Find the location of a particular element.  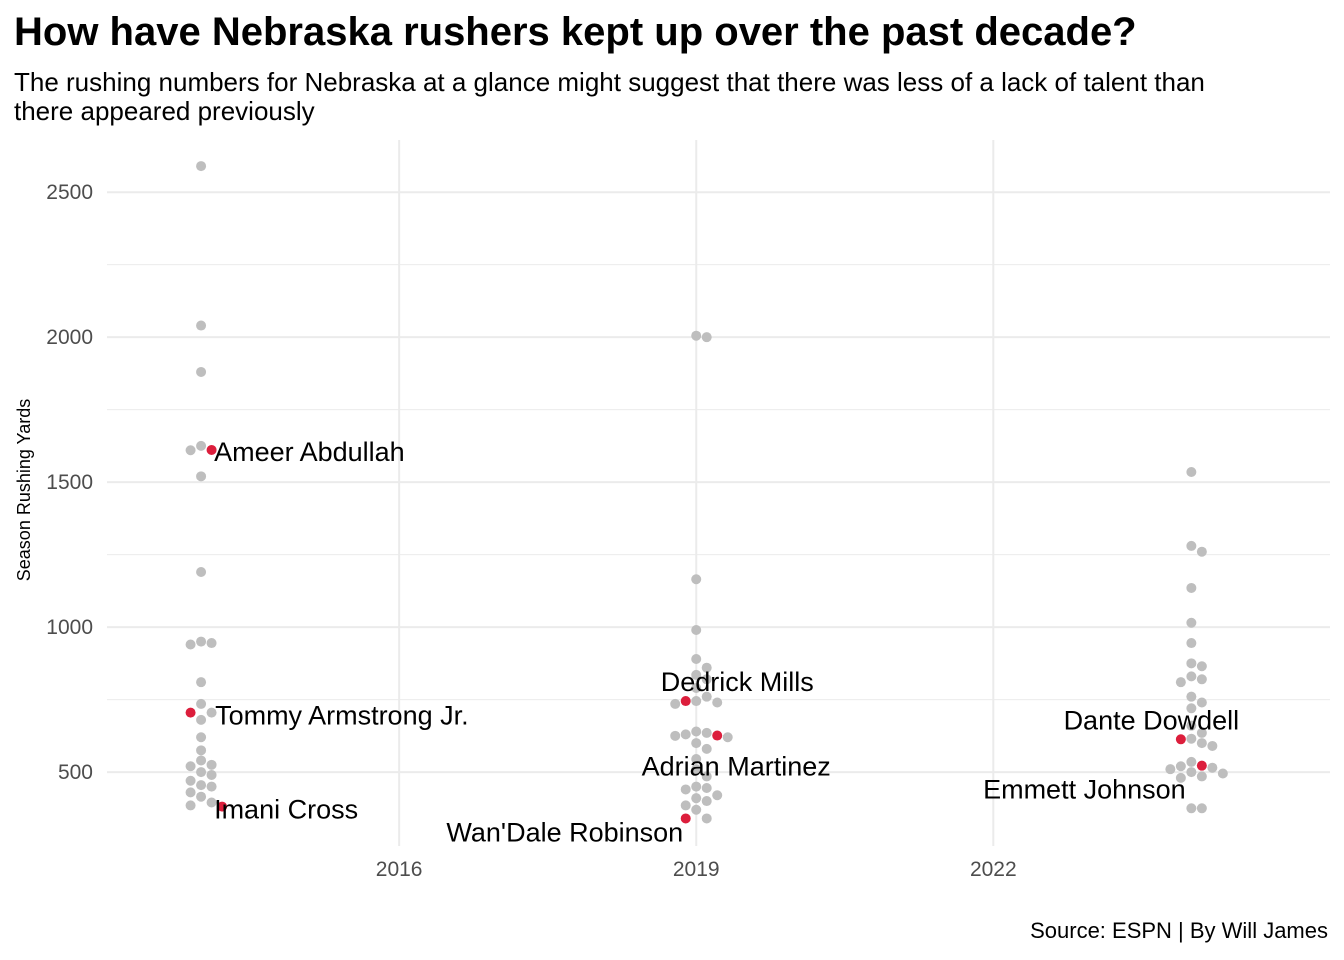

player-label: Ameer Abdullah is located at coordinates (309, 452).